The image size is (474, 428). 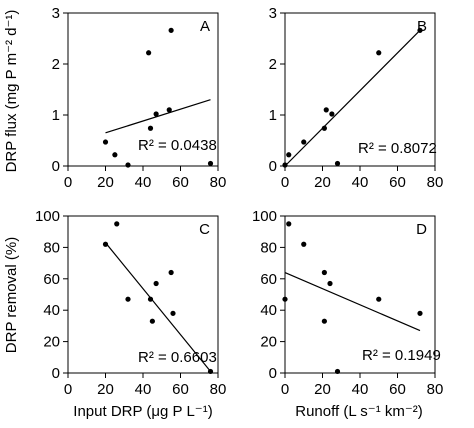 I want to click on panel-letter: B, so click(x=422, y=26).